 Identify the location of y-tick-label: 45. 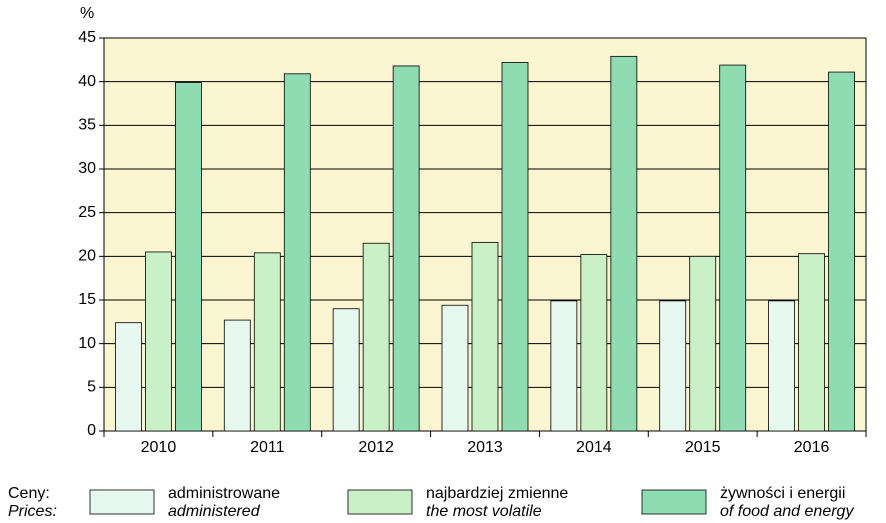
(87, 37).